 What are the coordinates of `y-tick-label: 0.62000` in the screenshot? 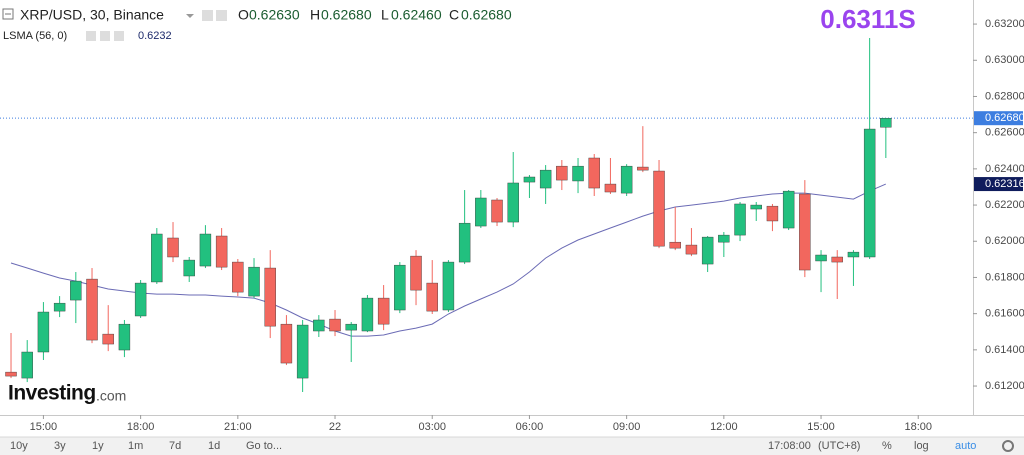 It's located at (1004, 241).